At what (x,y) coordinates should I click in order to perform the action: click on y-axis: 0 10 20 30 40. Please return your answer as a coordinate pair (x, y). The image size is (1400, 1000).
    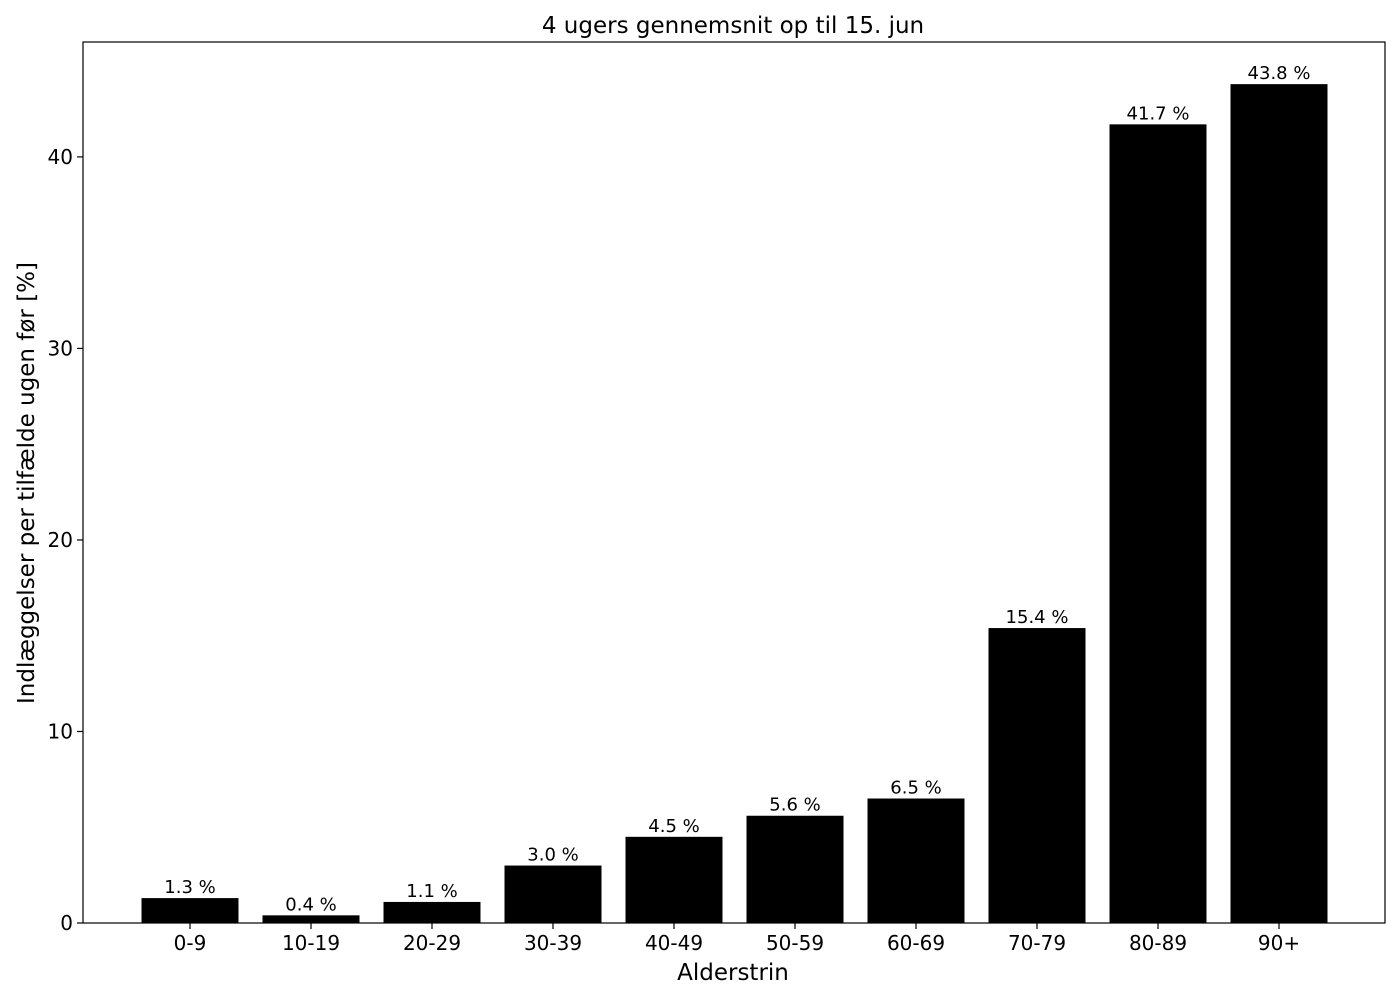
    Looking at the image, I should click on (65, 540).